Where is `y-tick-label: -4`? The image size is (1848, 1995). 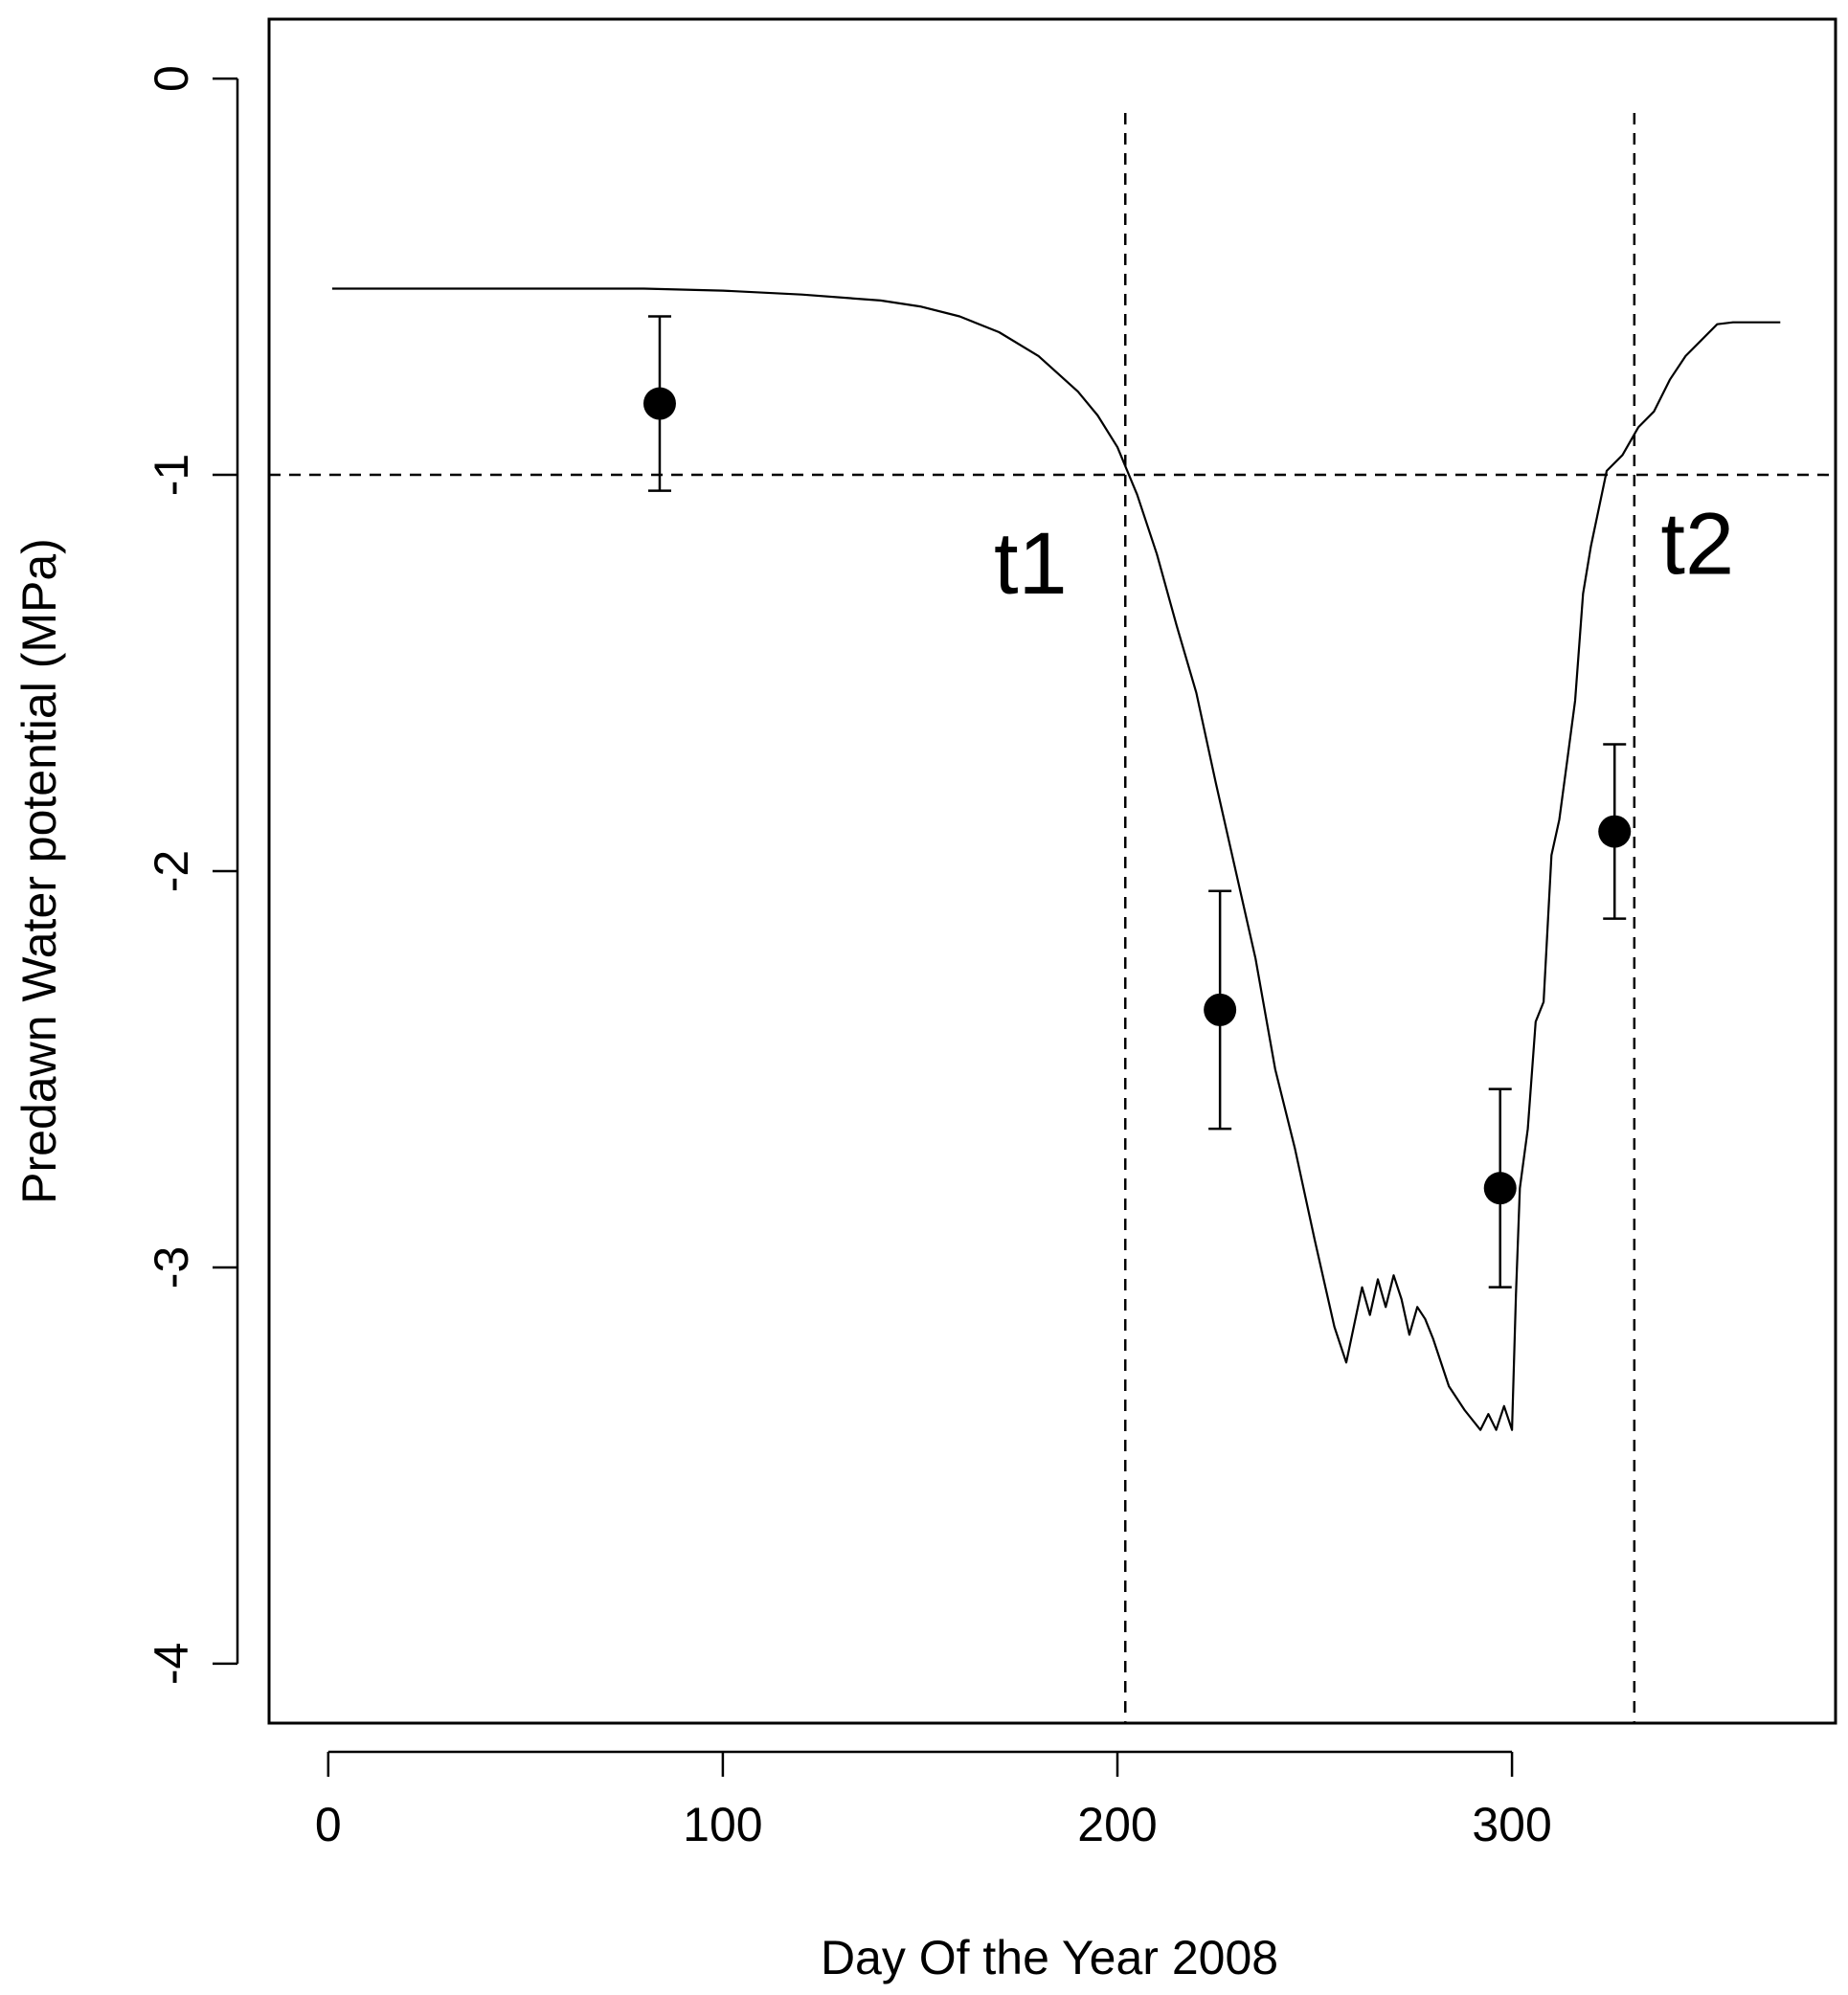
y-tick-label: -4 is located at coordinates (172, 1664).